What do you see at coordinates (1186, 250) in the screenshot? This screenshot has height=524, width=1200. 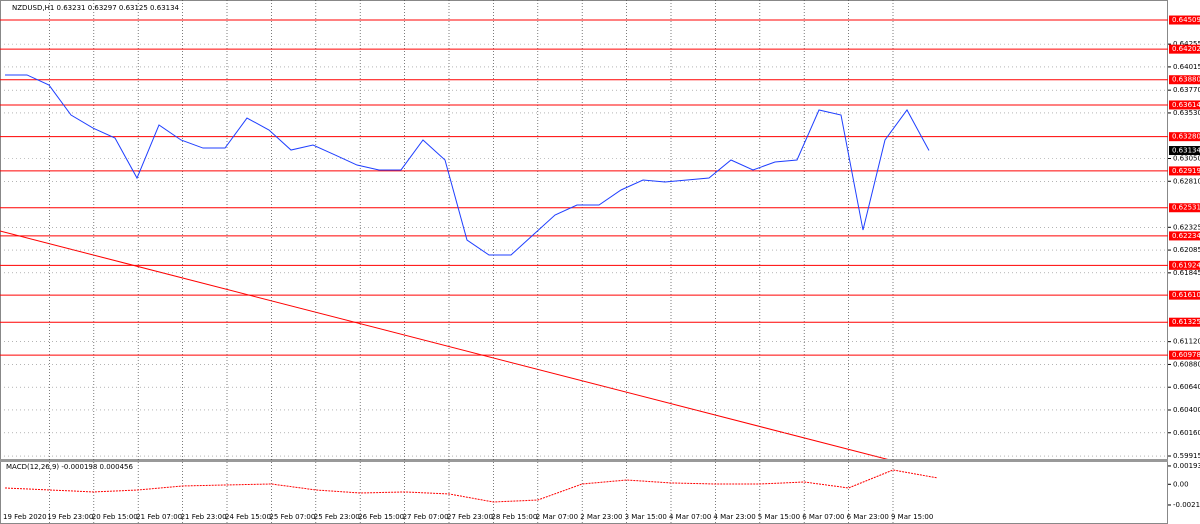 I see `y-tick-label: 0.62085` at bounding box center [1186, 250].